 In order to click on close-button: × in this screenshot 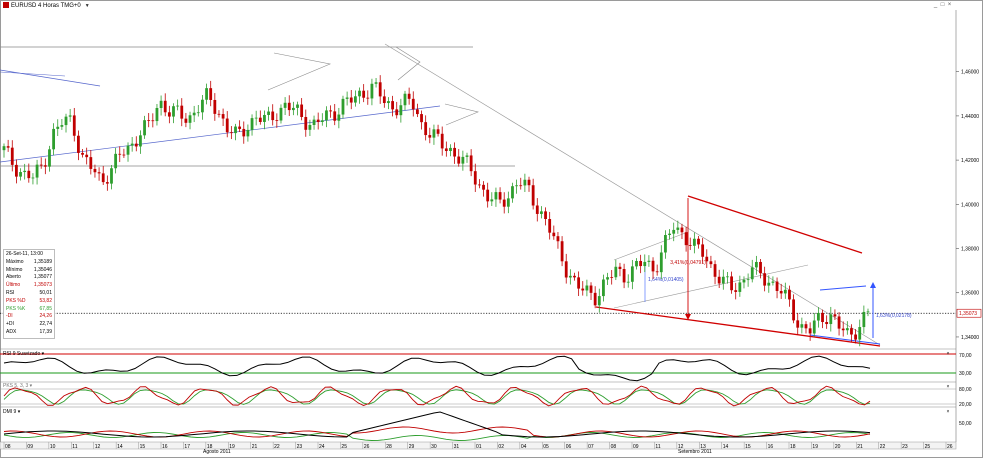, I will do `click(949, 5)`.